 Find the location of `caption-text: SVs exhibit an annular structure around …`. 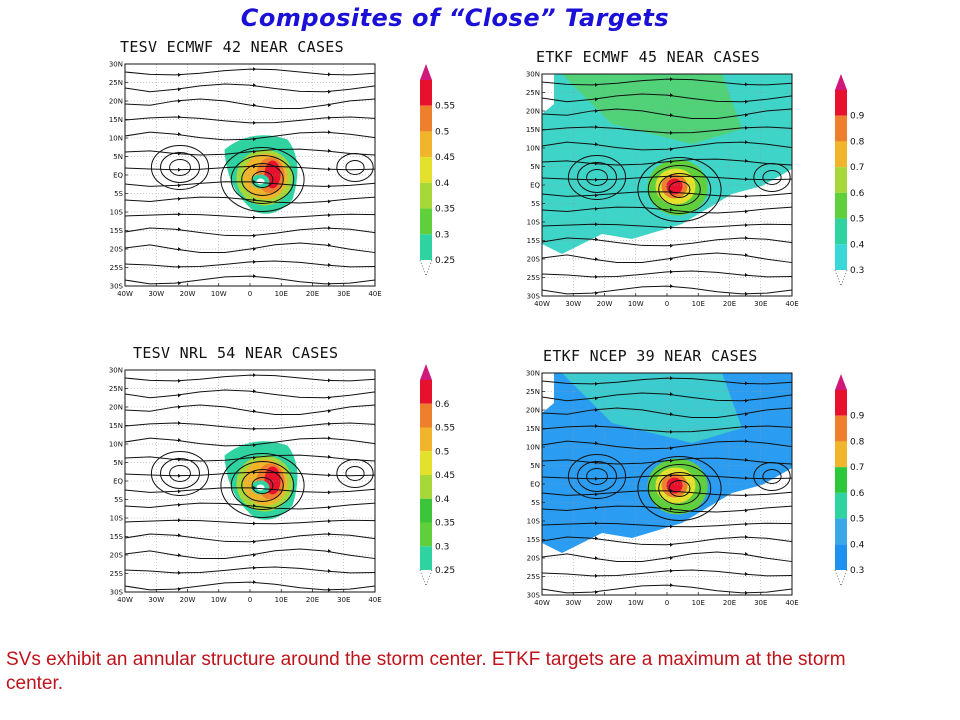

caption-text: SVs exhibit an annular structure around … is located at coordinates (426, 671).